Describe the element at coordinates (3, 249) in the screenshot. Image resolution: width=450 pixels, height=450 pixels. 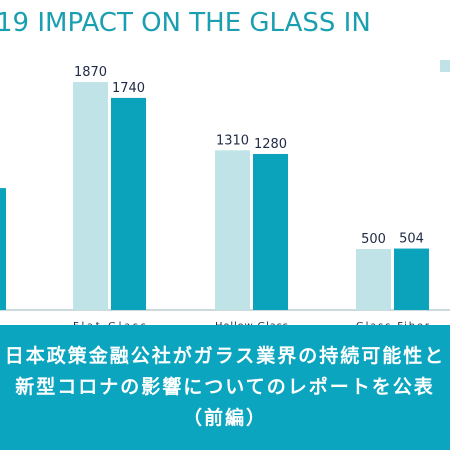
I see `partial-bar-left` at that location.